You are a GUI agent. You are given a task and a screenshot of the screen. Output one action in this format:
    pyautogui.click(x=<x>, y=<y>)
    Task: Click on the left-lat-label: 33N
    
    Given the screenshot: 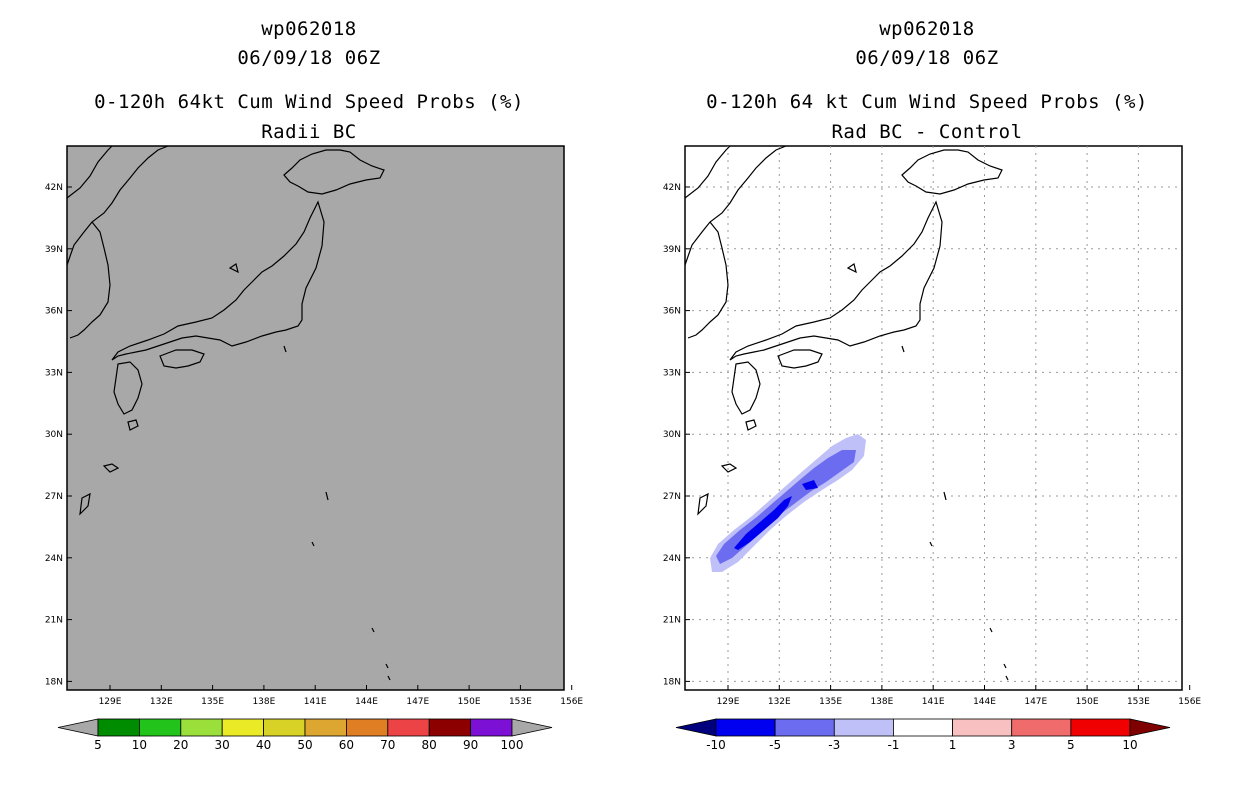 What is the action you would take?
    pyautogui.click(x=54, y=373)
    